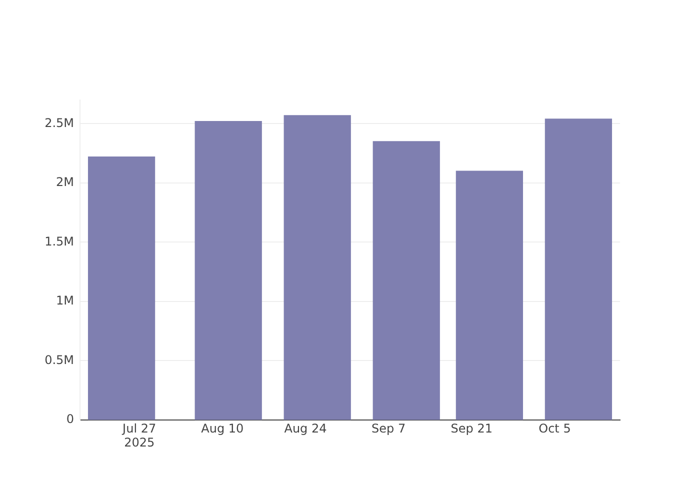 The width and height of the screenshot is (700, 500). What do you see at coordinates (59, 359) in the screenshot?
I see `y-tick-label: 0.5M` at bounding box center [59, 359].